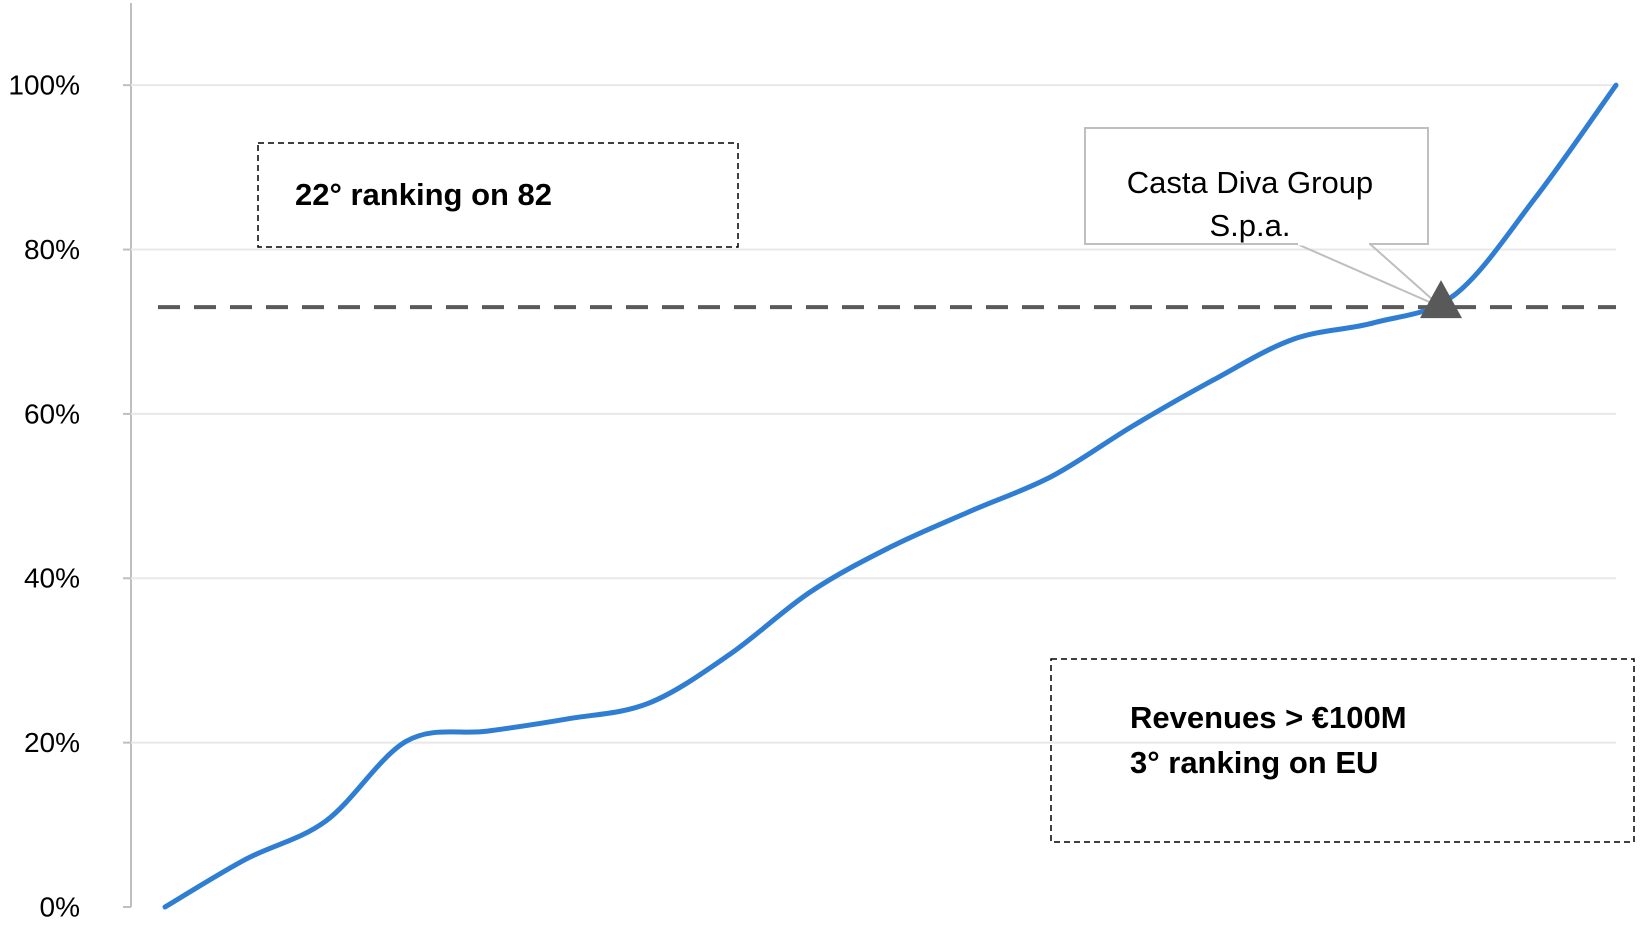 The height and width of the screenshot is (926, 1640). Describe the element at coordinates (52, 742) in the screenshot. I see `y-tick-label: 20%` at that location.